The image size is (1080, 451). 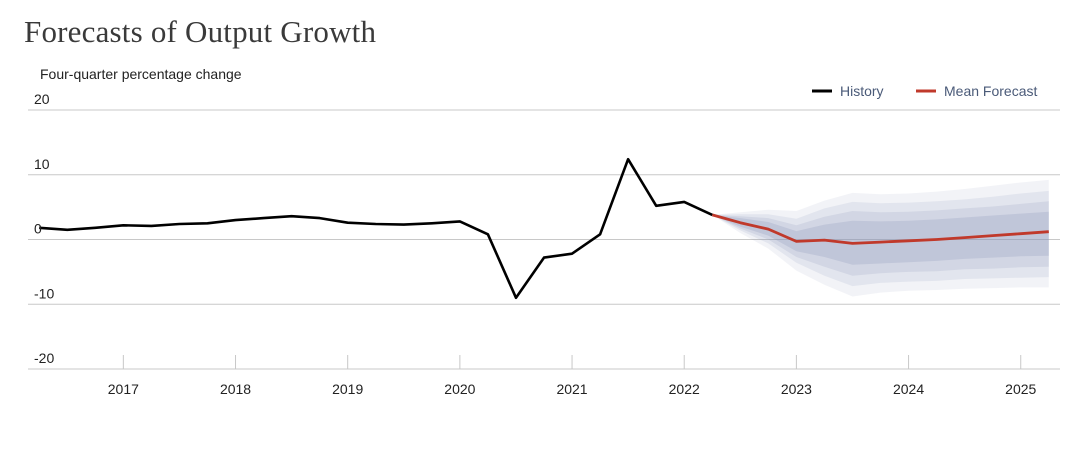 I want to click on y-tick-label: -10, so click(x=44, y=293).